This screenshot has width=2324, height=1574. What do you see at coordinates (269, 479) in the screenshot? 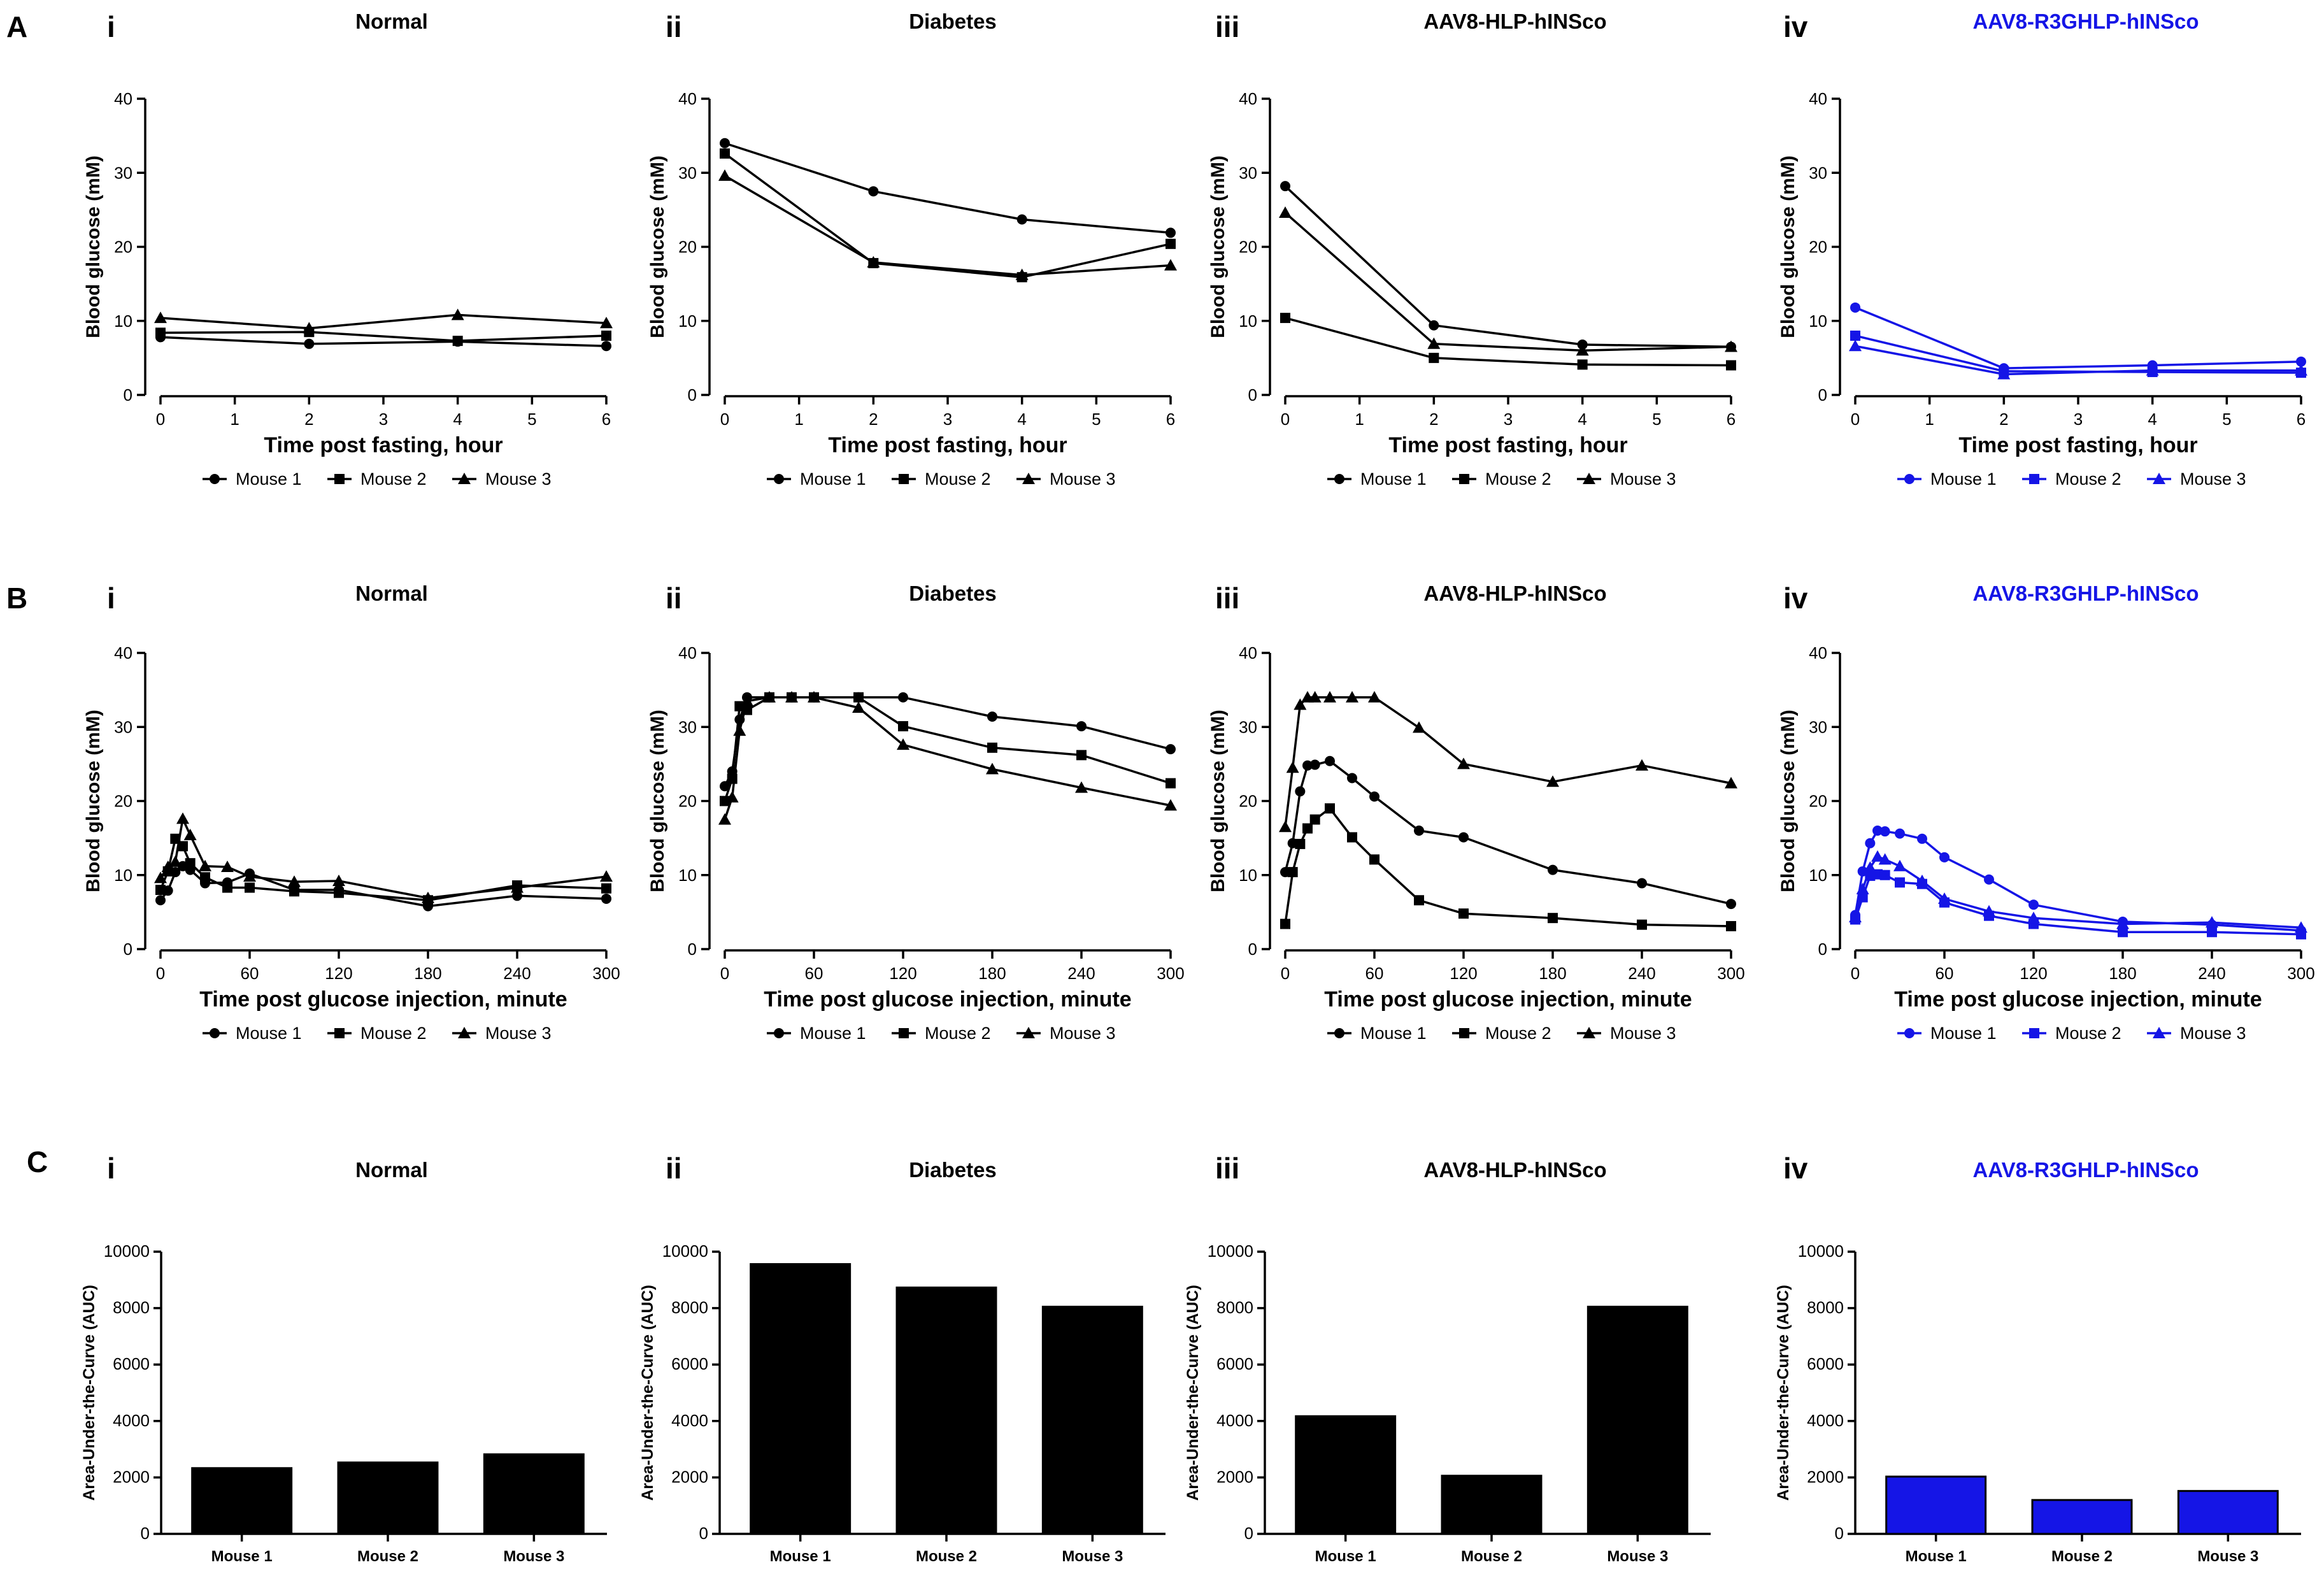
I see `legend-label: Mouse 1` at bounding box center [269, 479].